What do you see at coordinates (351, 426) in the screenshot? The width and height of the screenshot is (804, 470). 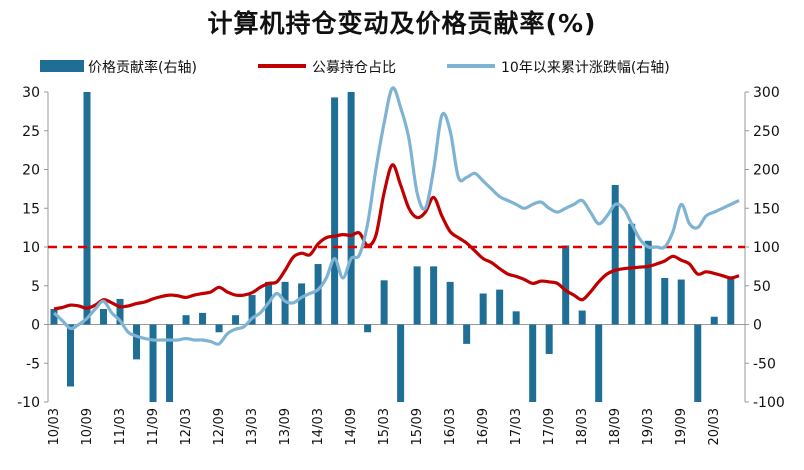 I see `x-tick-label: 14/09` at bounding box center [351, 426].